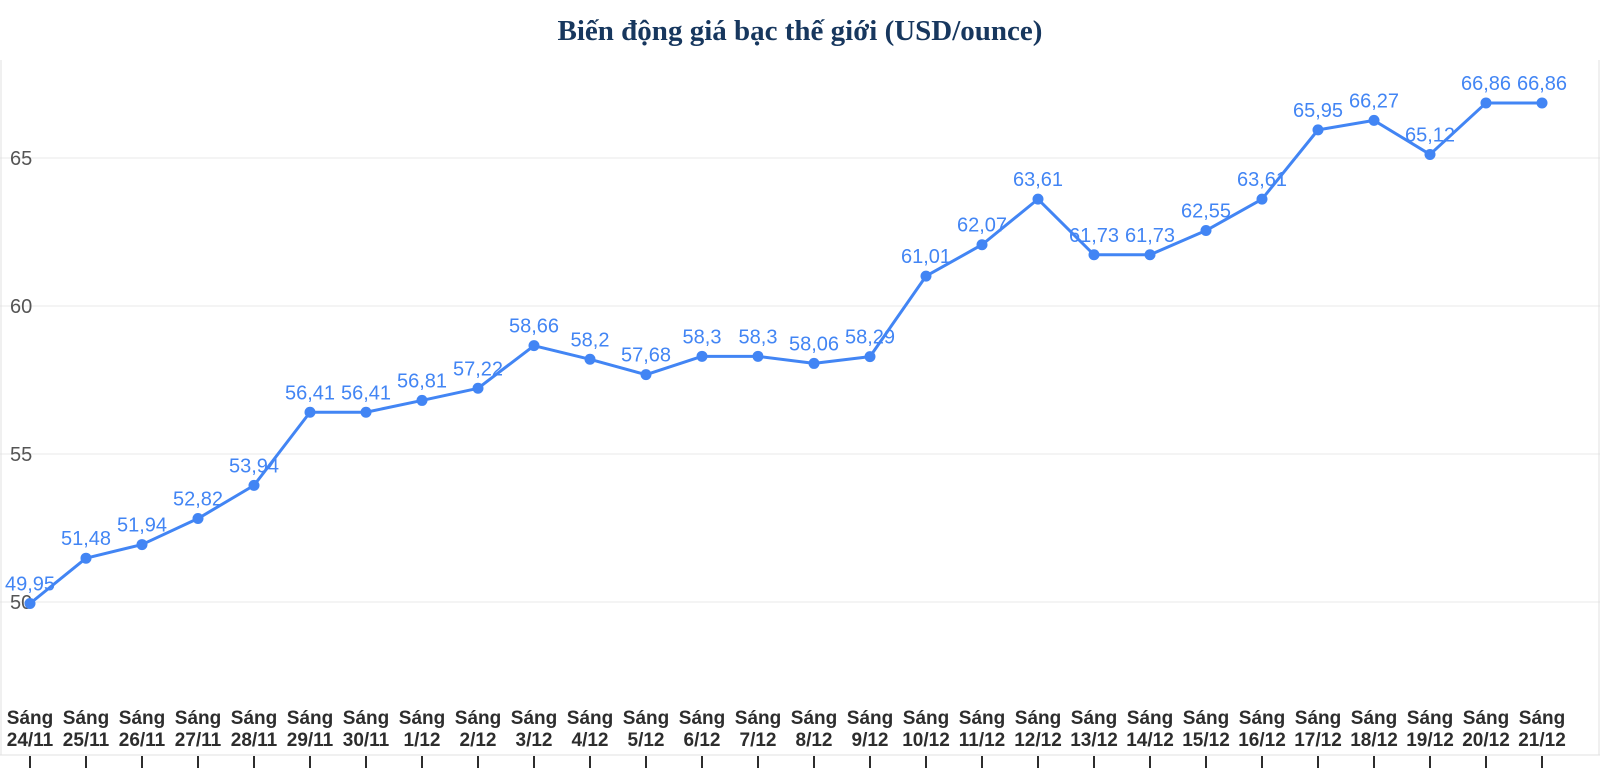 The height and width of the screenshot is (771, 1600). I want to click on data-point-label: 62,07, so click(982, 226).